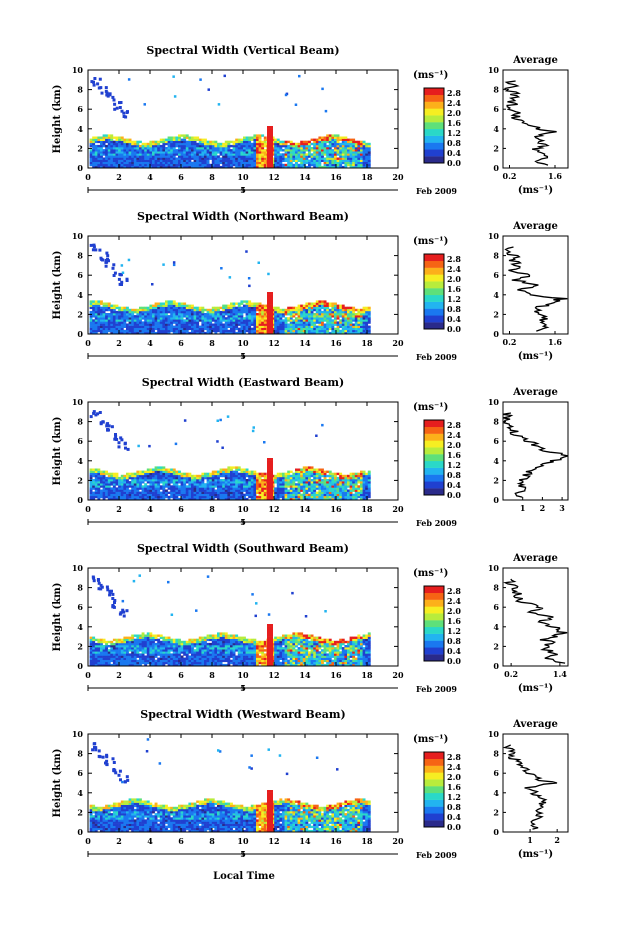  I want to click on x-tick-label: 12, so click(273, 509).